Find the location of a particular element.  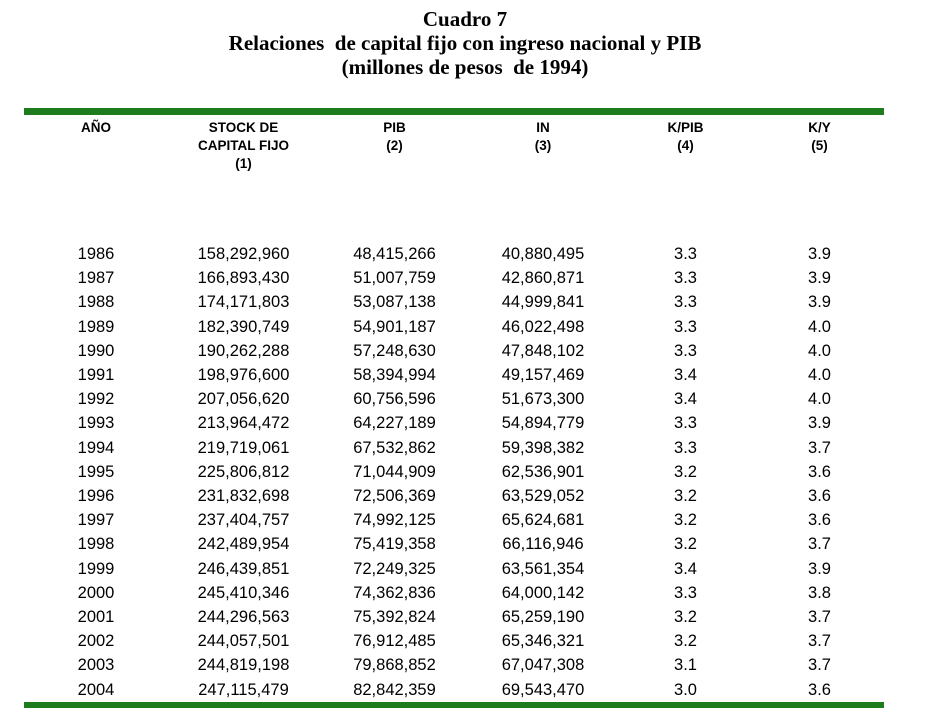

column-header-in: IN (3) is located at coordinates (543, 136).